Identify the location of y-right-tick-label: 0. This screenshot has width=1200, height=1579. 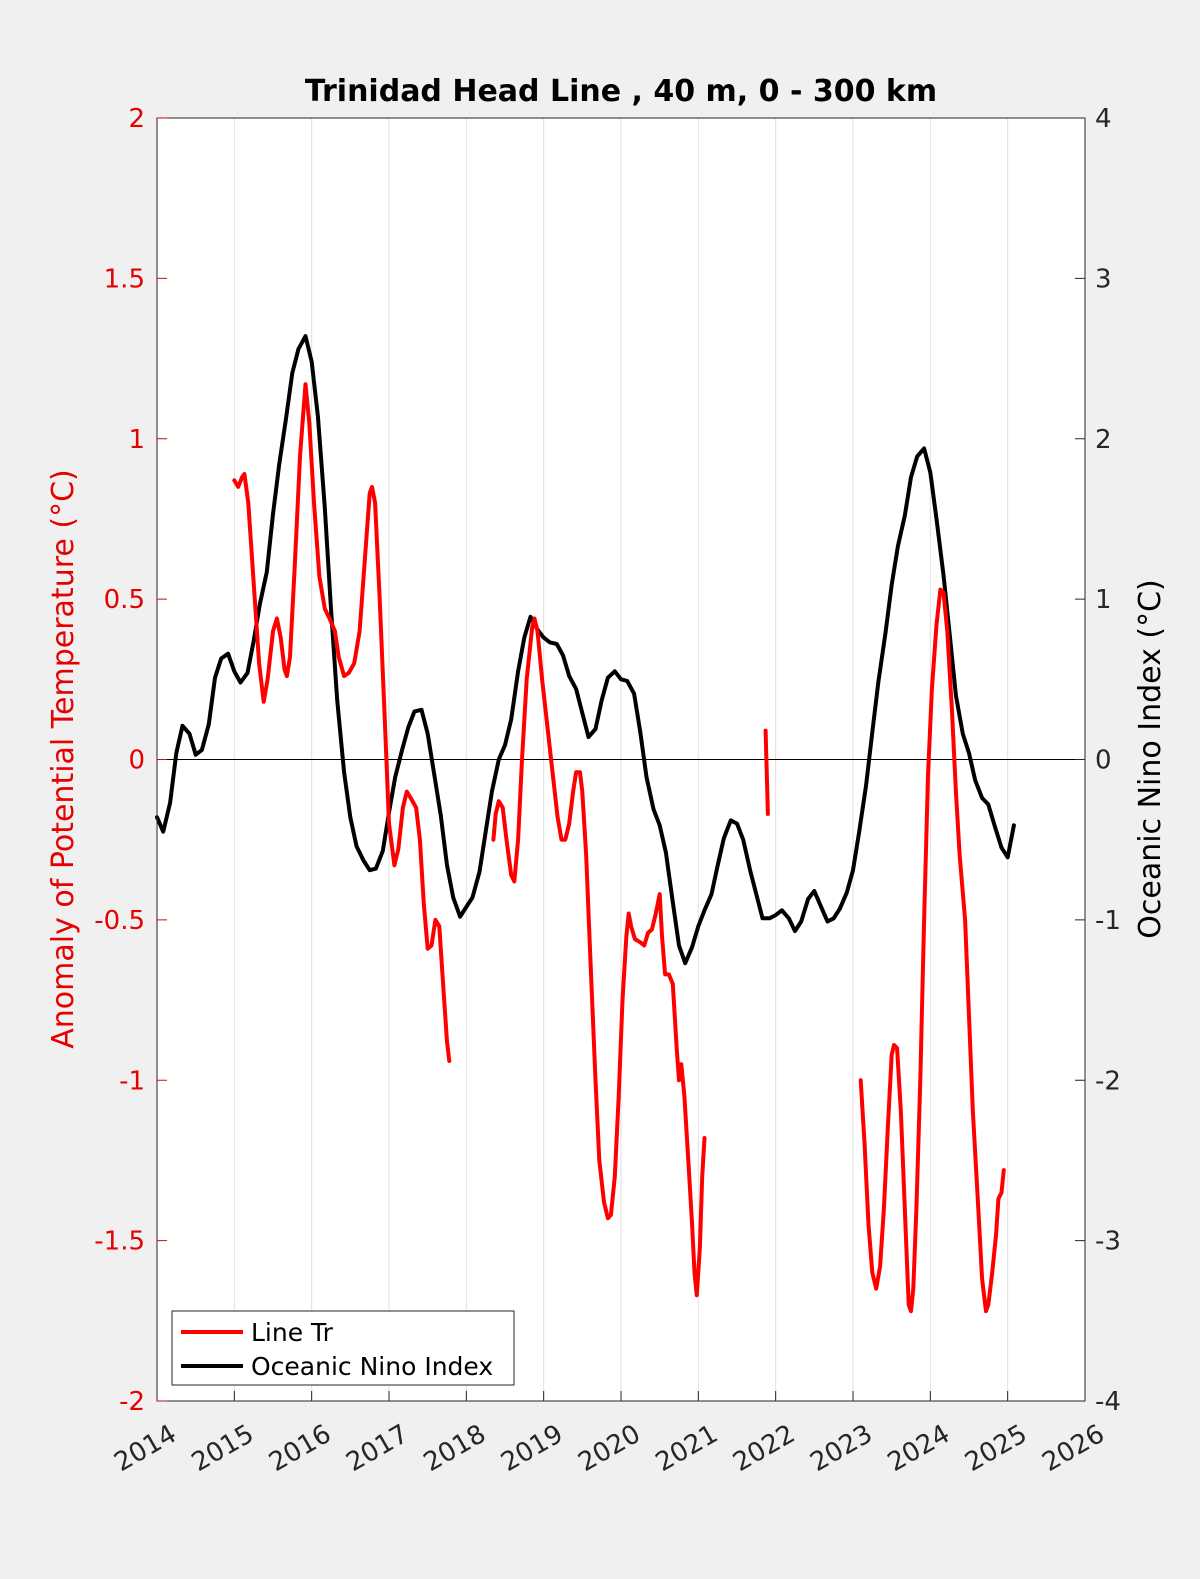
(1103, 761).